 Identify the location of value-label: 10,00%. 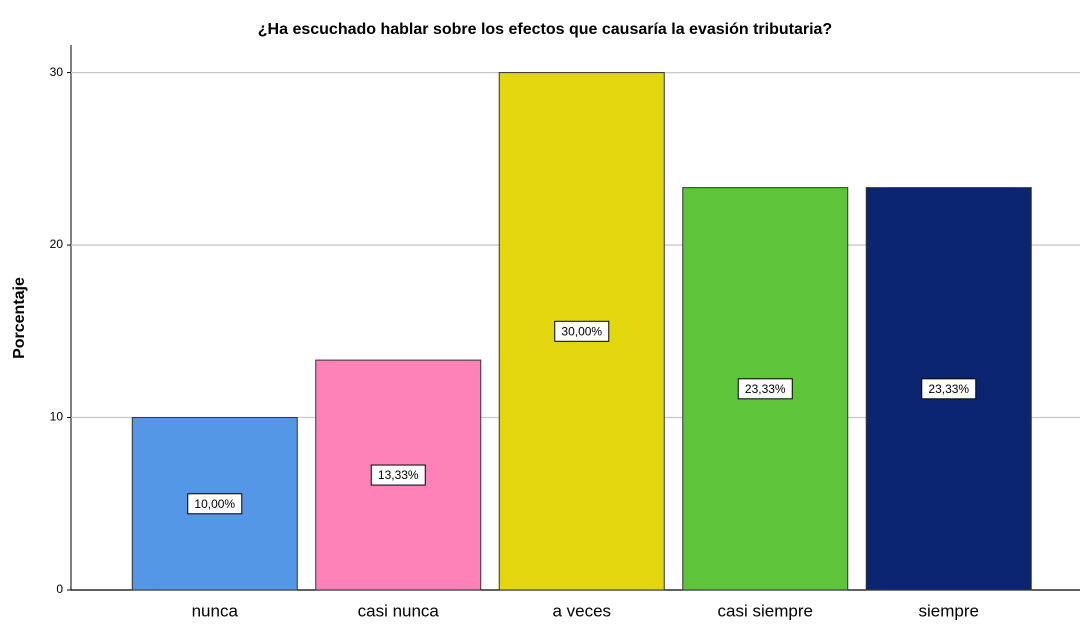
(214, 504).